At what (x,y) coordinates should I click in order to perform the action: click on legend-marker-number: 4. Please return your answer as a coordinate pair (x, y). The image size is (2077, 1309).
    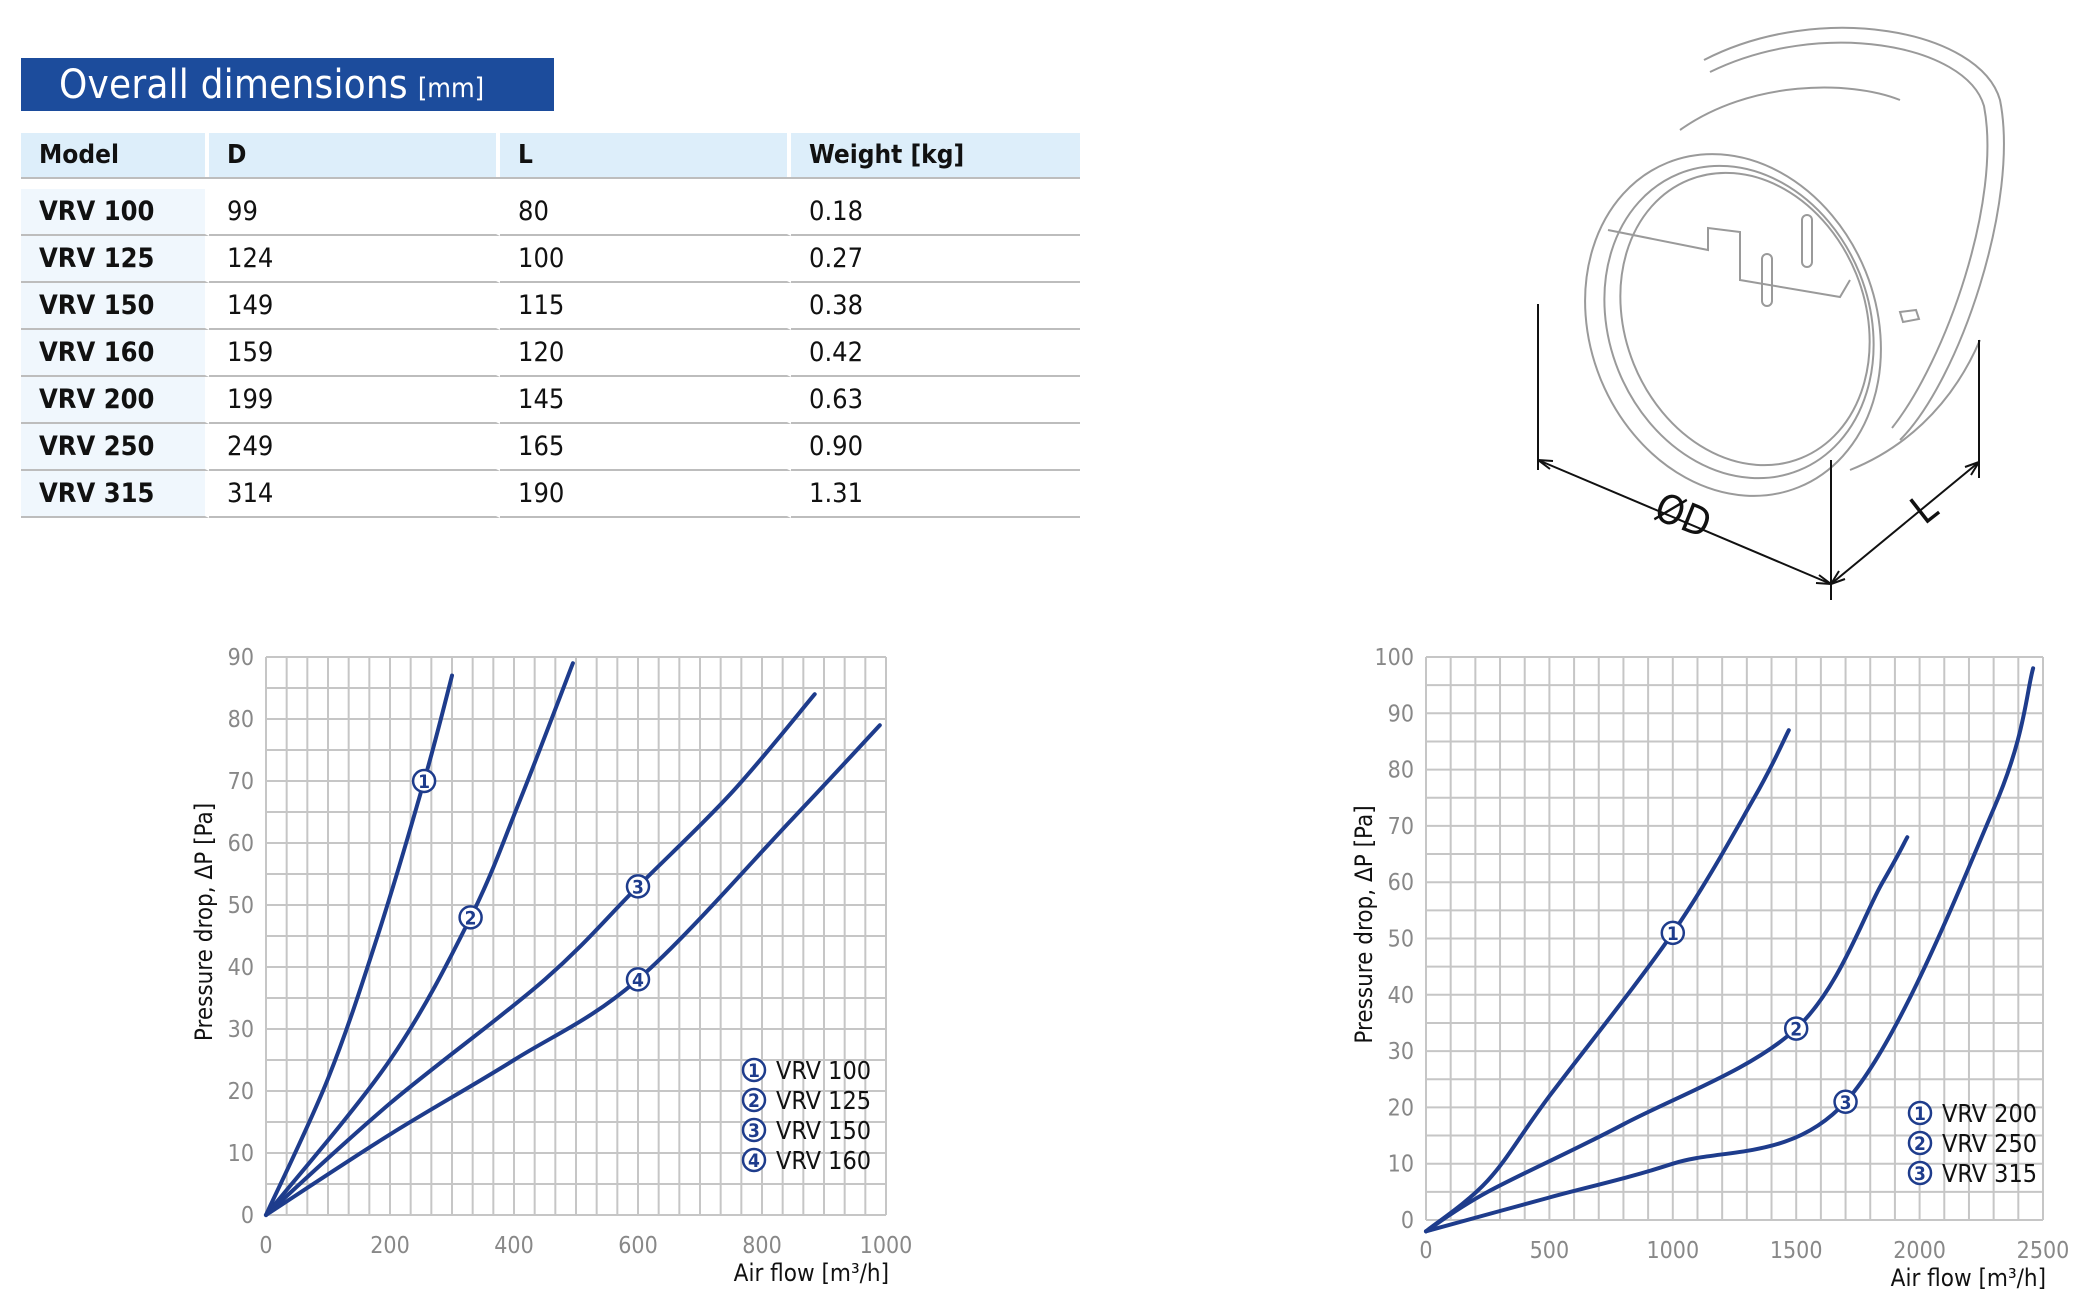
    Looking at the image, I should click on (754, 1161).